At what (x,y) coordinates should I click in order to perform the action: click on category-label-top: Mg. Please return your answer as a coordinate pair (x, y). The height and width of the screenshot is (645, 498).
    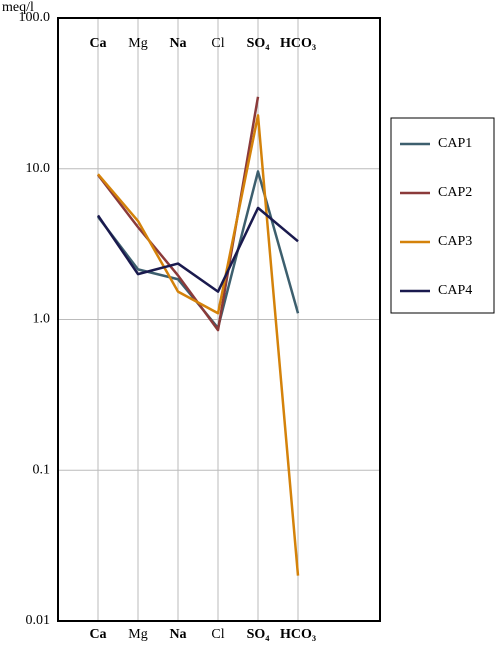
    Looking at the image, I should click on (137, 43).